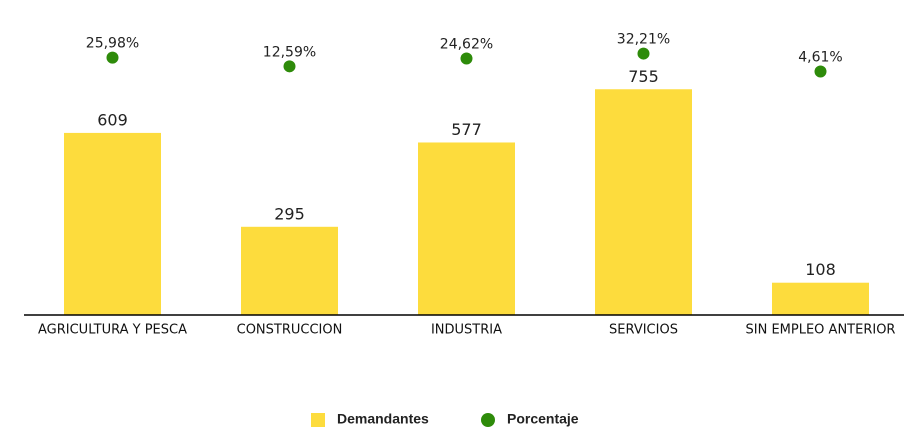  What do you see at coordinates (290, 330) in the screenshot?
I see `x-tick-label: CONSTRUCCION` at bounding box center [290, 330].